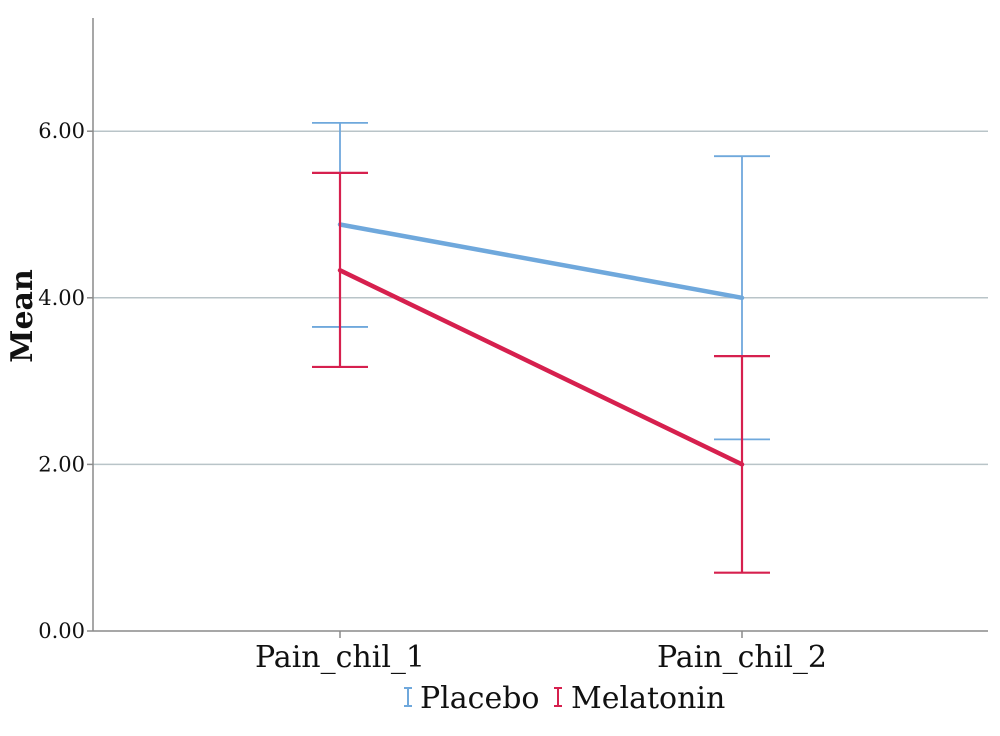 The image size is (1000, 736). What do you see at coordinates (541, 261) in the screenshot?
I see `series-line-placebo` at bounding box center [541, 261].